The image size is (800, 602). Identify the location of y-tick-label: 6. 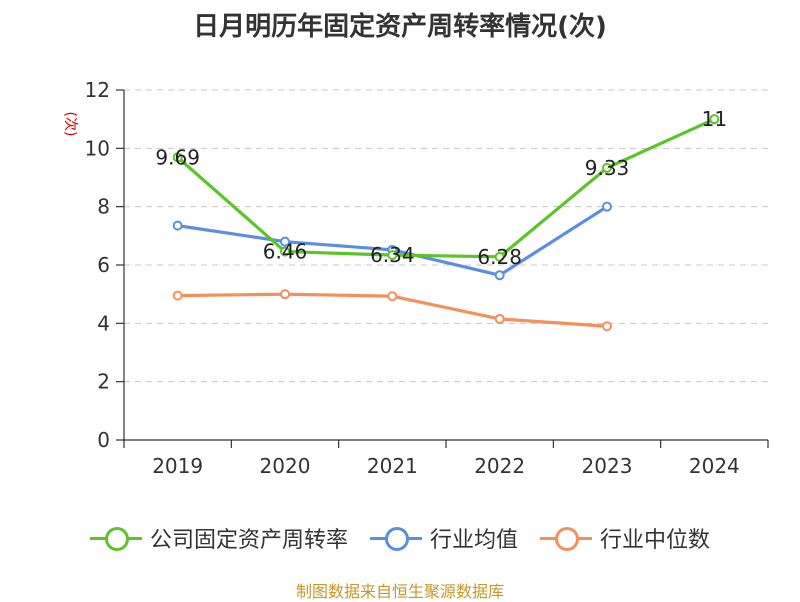
(103, 265).